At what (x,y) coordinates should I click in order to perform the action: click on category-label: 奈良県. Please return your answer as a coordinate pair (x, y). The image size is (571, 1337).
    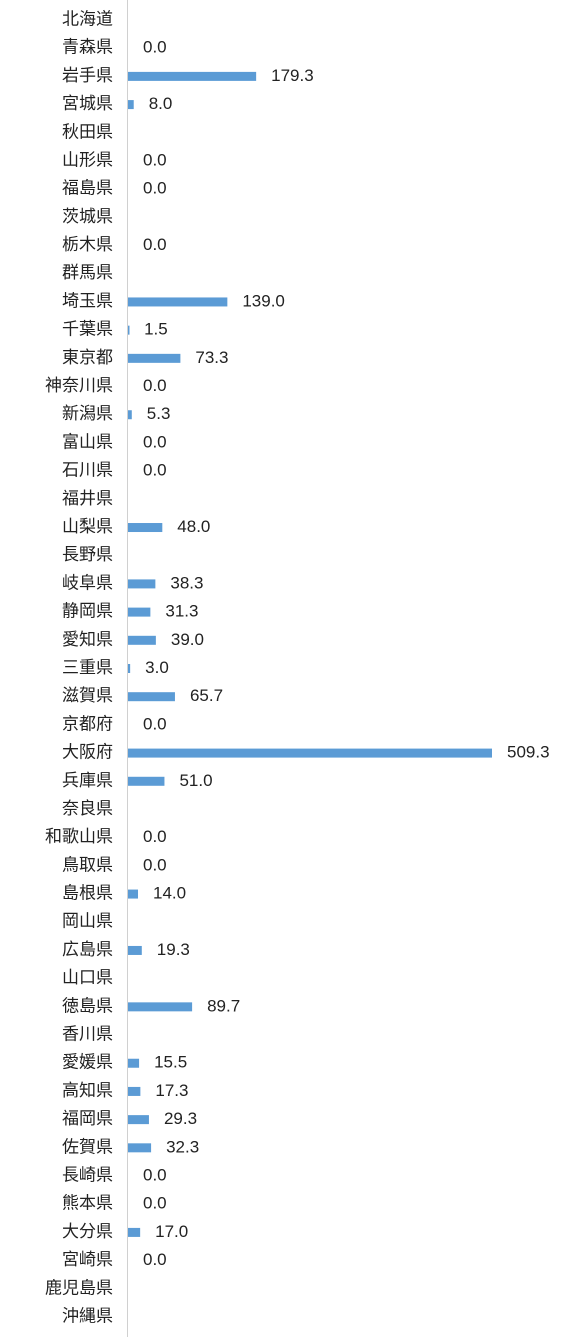
    Looking at the image, I should click on (87, 808).